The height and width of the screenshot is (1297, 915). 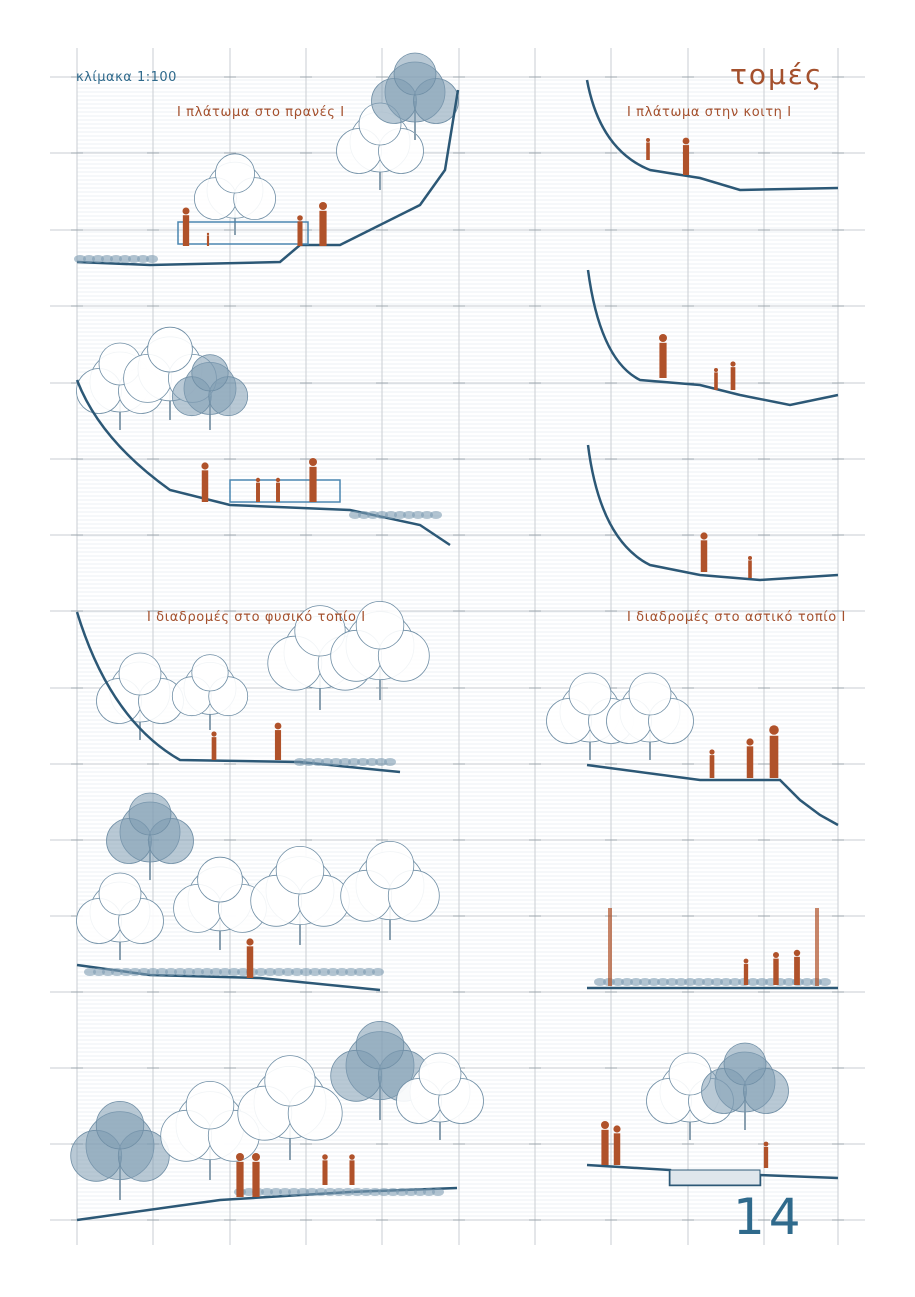 What do you see at coordinates (285, 491) in the screenshot?
I see `platform-railing` at bounding box center [285, 491].